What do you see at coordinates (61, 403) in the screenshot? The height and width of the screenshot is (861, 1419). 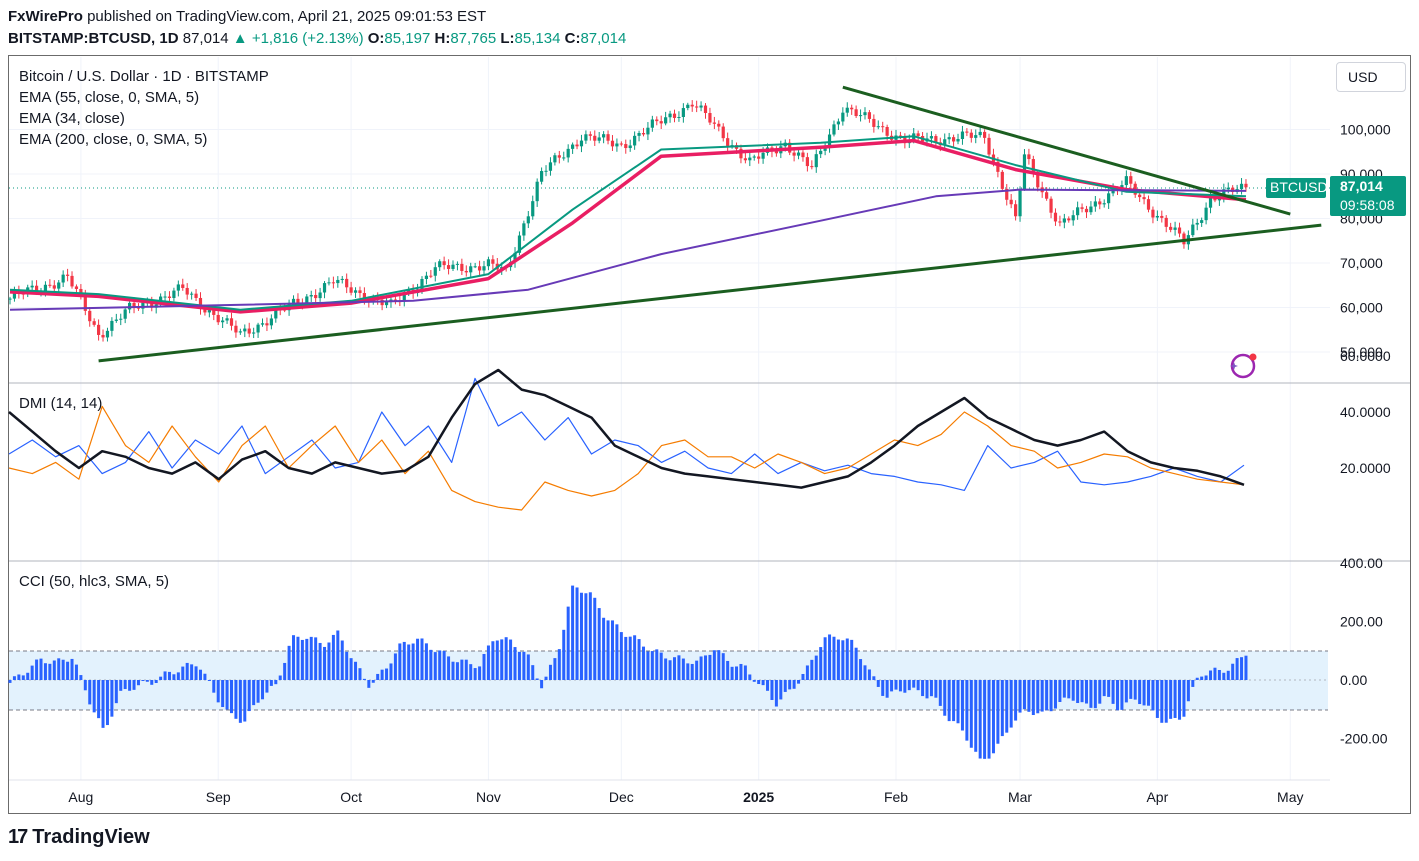 I see `dmi-legend: DMI (14, 14)` at bounding box center [61, 403].